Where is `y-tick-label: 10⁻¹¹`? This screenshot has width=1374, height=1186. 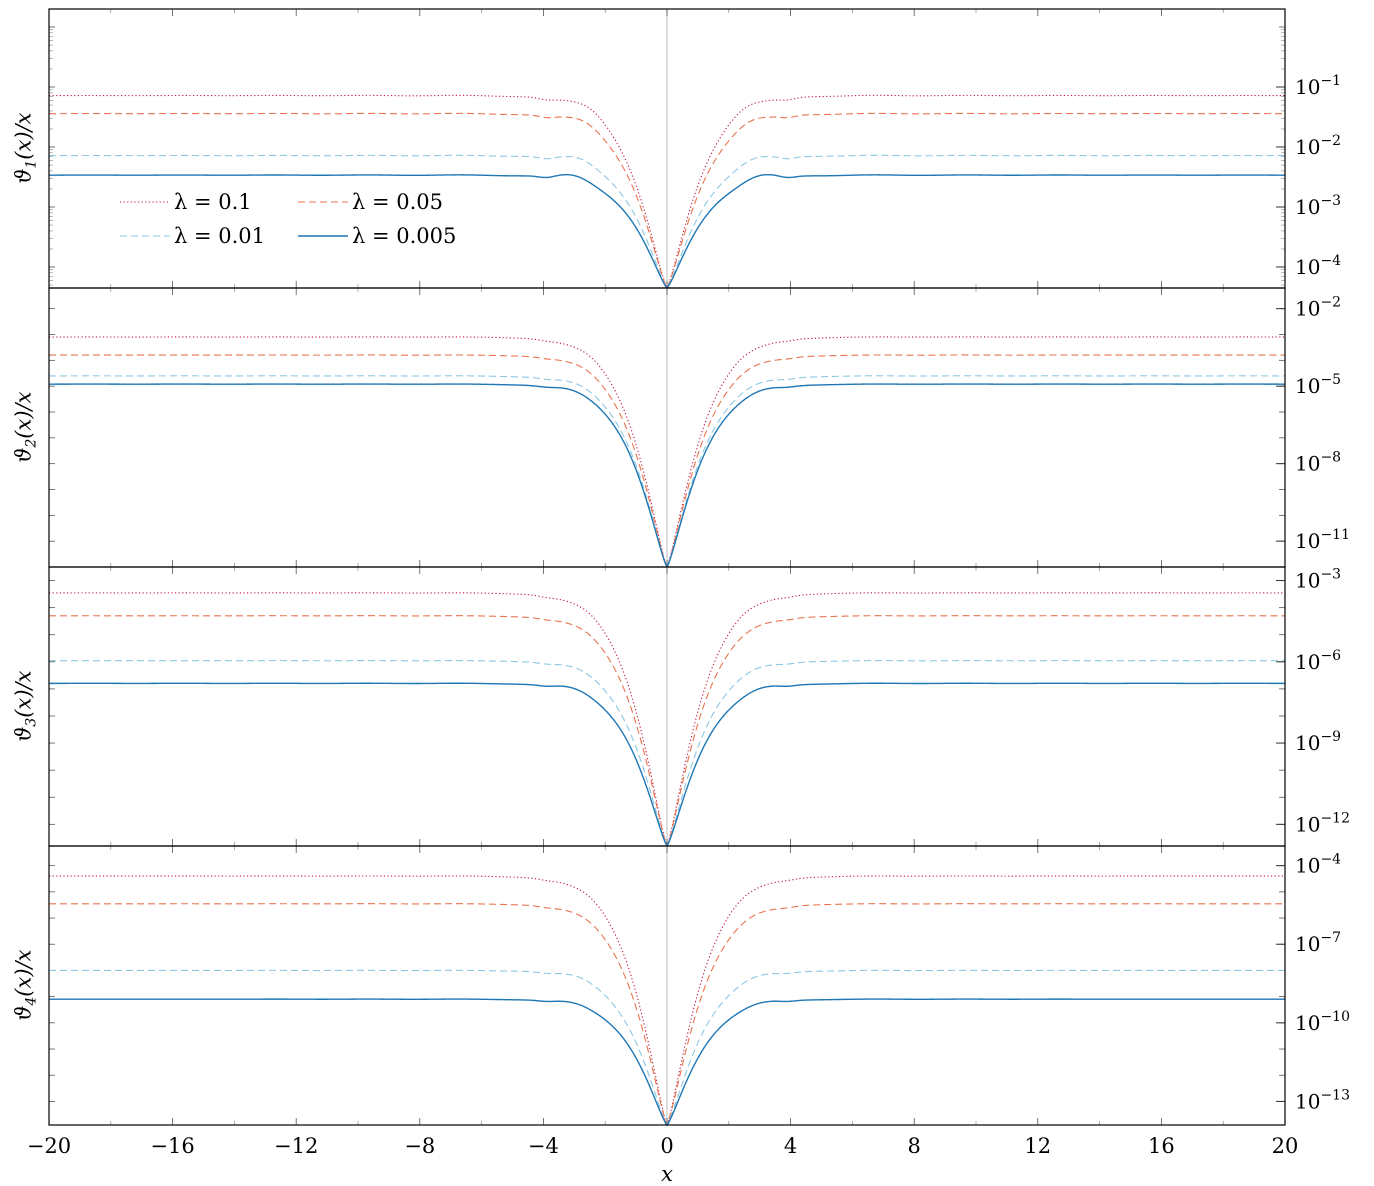
y-tick-label: 10⁻¹¹ is located at coordinates (1322, 540).